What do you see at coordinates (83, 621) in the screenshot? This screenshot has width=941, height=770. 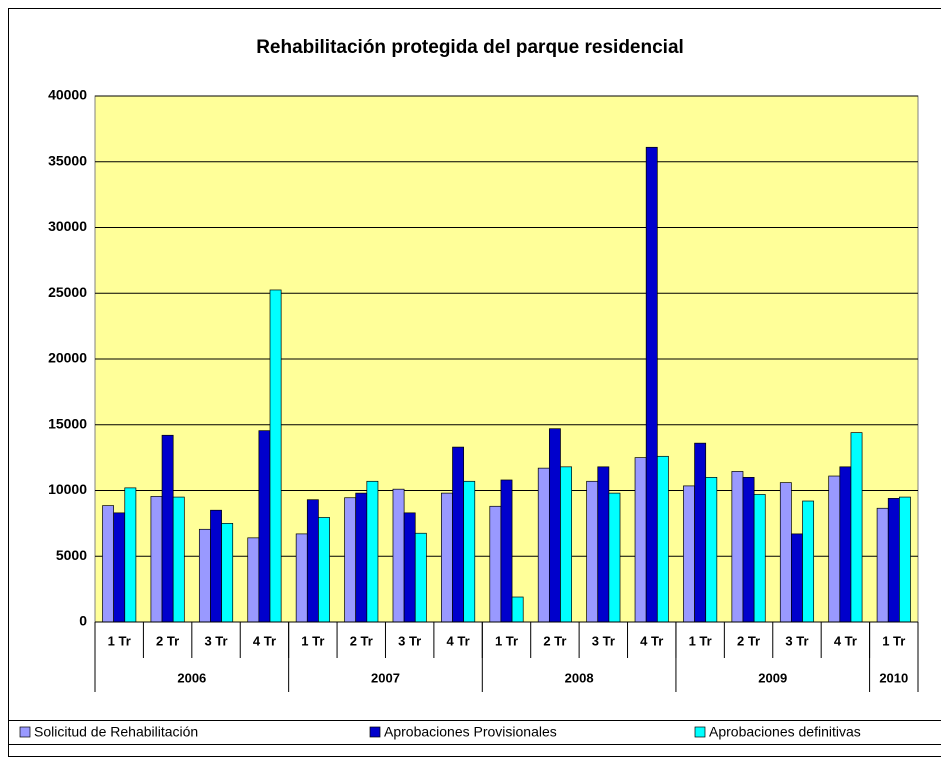 I see `y-tick-label: 0` at bounding box center [83, 621].